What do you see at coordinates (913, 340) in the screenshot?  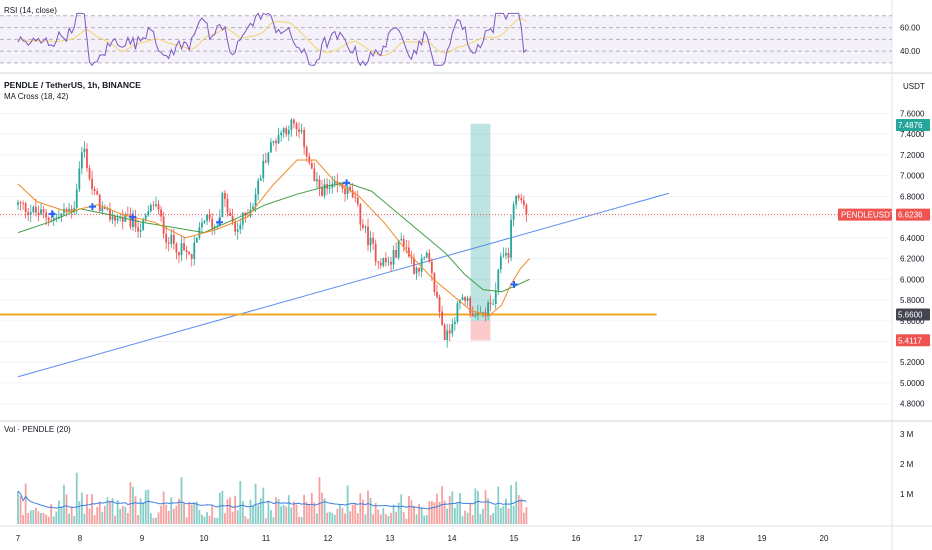 I see `price-tag-bottom` at bounding box center [913, 340].